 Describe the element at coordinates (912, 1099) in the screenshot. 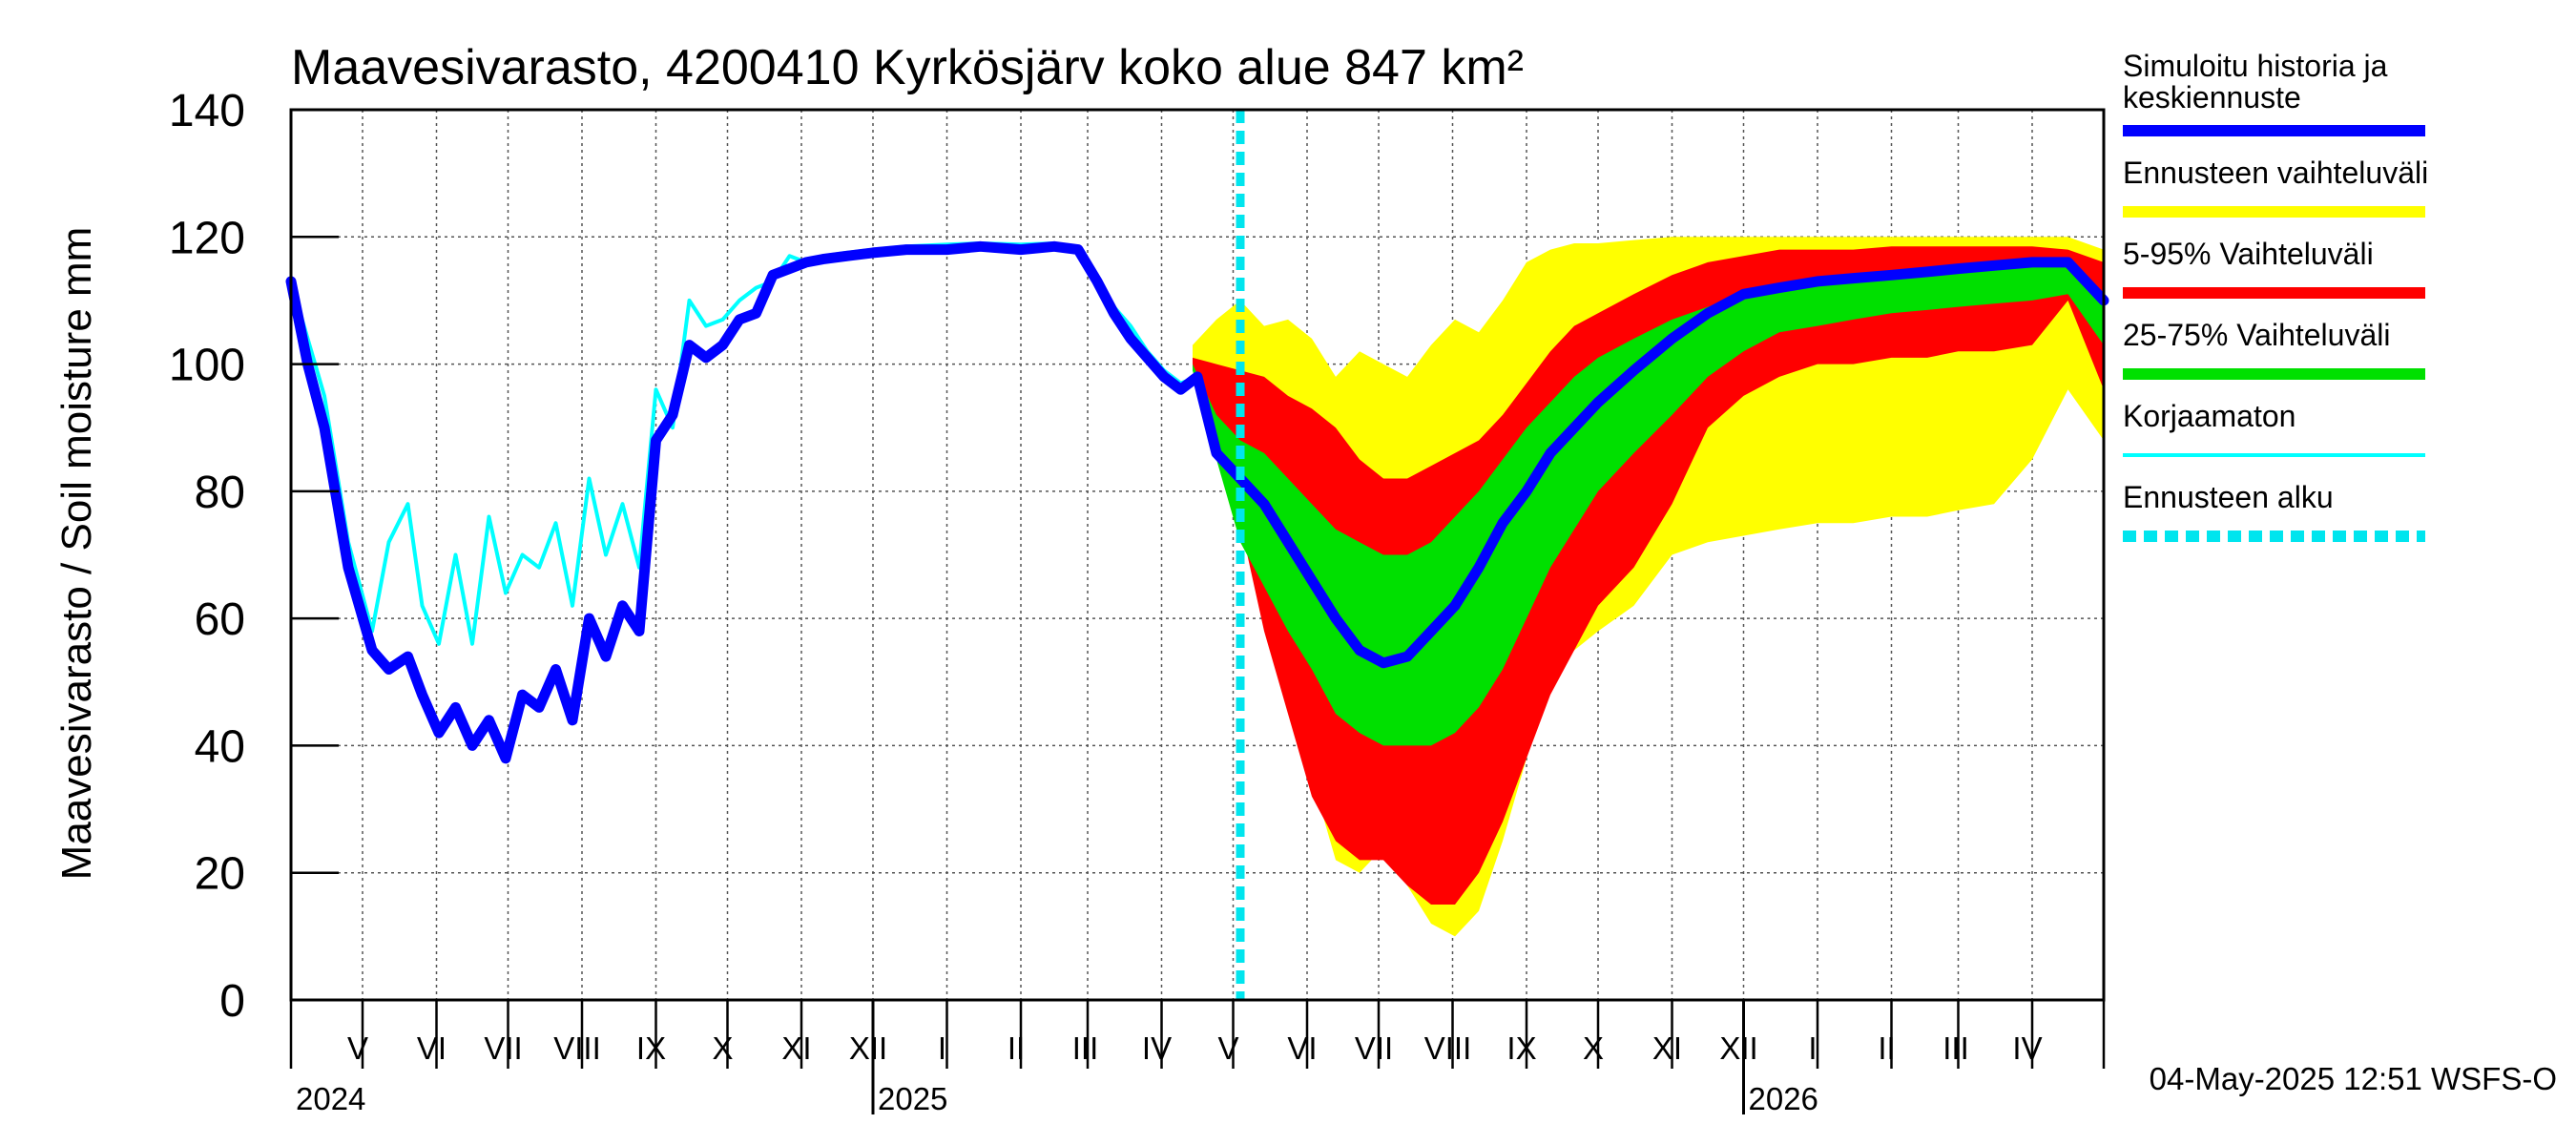

I see `year-label: 2025` at that location.